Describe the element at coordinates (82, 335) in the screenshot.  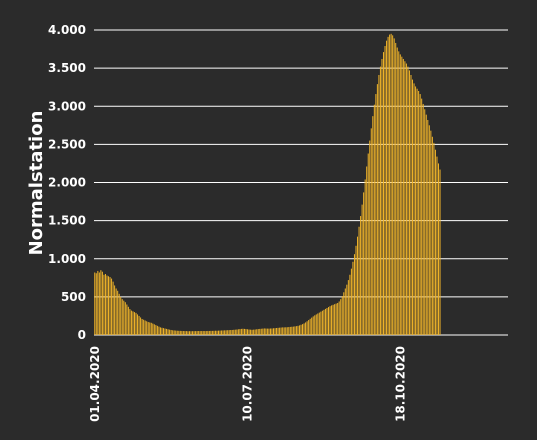
I see `y-tick-label: 0` at that location.